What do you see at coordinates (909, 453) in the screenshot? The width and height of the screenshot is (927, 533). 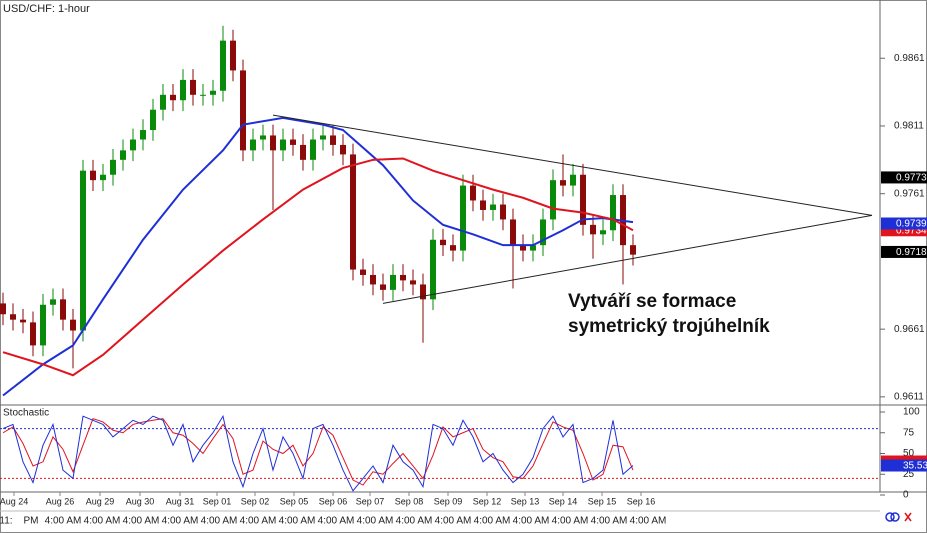 I see `y-tick-label: 50` at bounding box center [909, 453].